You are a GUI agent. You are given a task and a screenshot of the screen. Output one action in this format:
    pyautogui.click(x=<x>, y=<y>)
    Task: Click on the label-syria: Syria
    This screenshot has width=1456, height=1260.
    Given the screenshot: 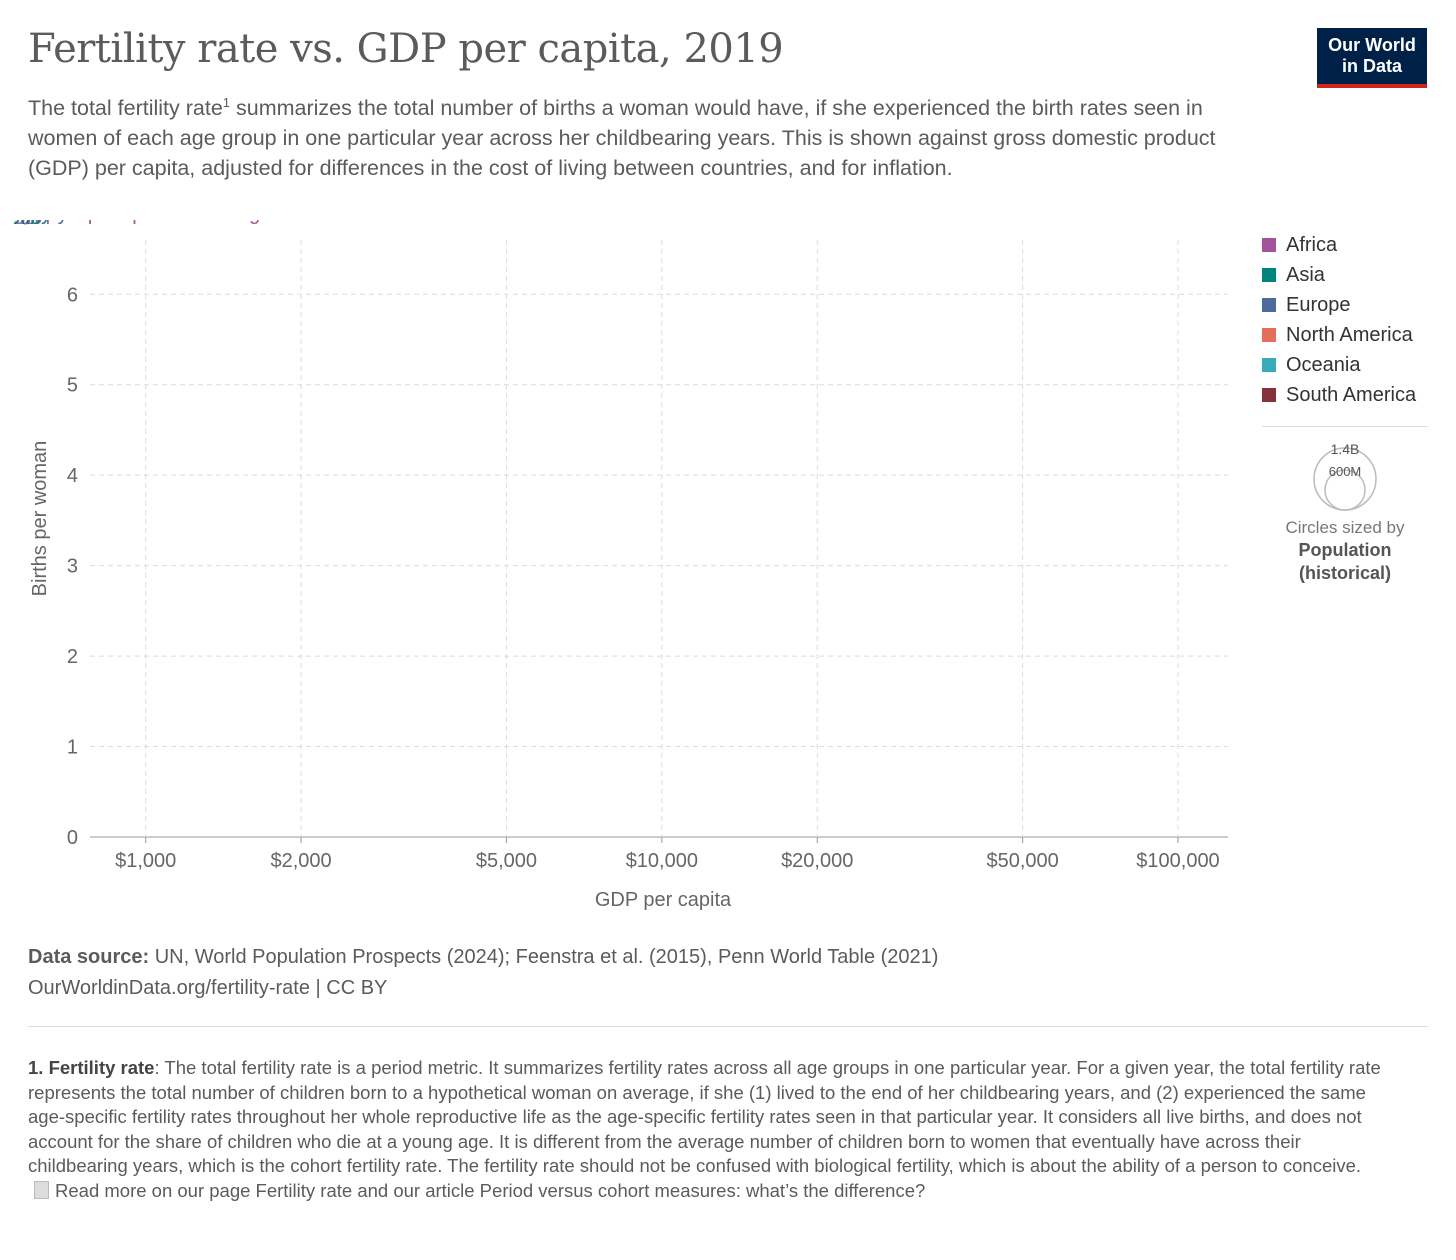 What is the action you would take?
    pyautogui.click(x=23, y=222)
    